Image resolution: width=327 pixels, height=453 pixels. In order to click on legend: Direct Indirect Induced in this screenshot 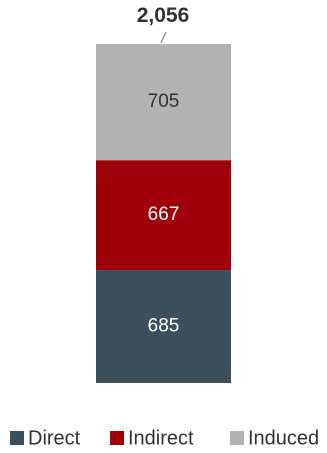, I will do `click(164, 438)`.